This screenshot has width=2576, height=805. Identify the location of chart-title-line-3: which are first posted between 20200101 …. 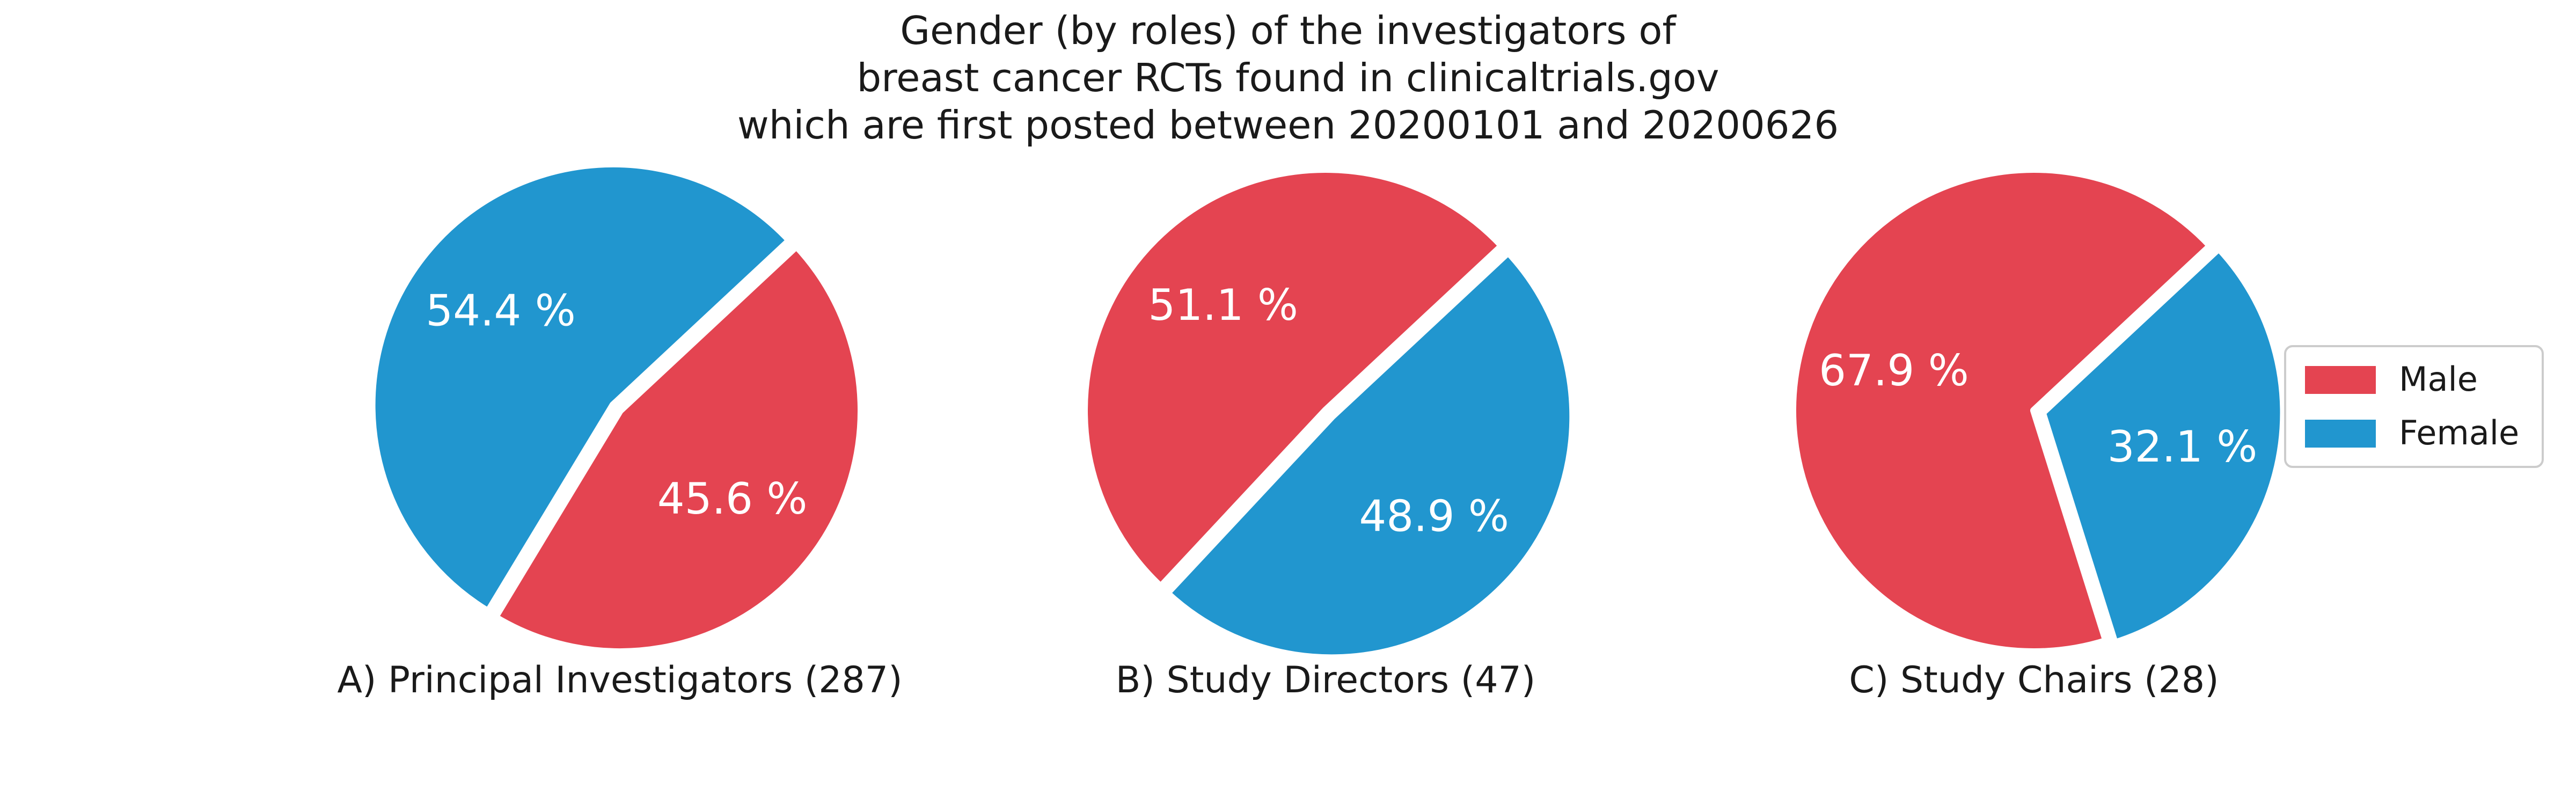
(1288, 125).